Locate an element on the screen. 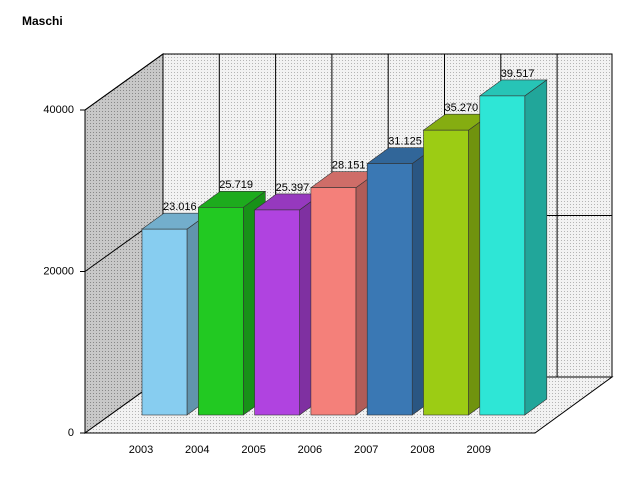 The width and height of the screenshot is (640, 482). y-tick-label: 40000 is located at coordinates (58, 110).